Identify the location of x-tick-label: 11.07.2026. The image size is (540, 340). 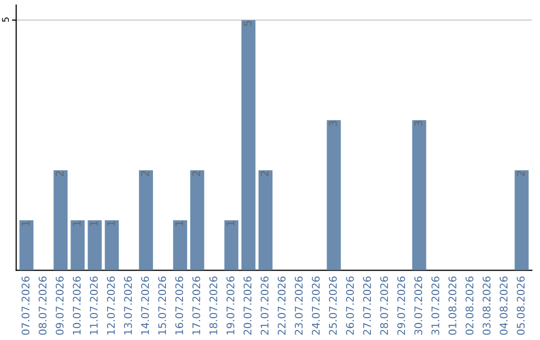
(94, 305).